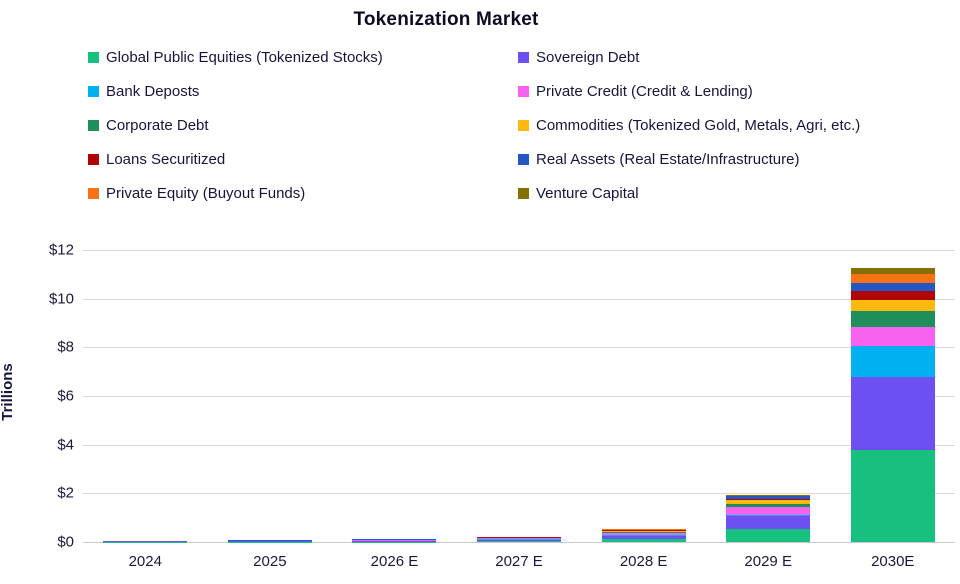 This screenshot has width=960, height=584. I want to click on legend-item: Private Equity (Buyout Funds), so click(303, 193).